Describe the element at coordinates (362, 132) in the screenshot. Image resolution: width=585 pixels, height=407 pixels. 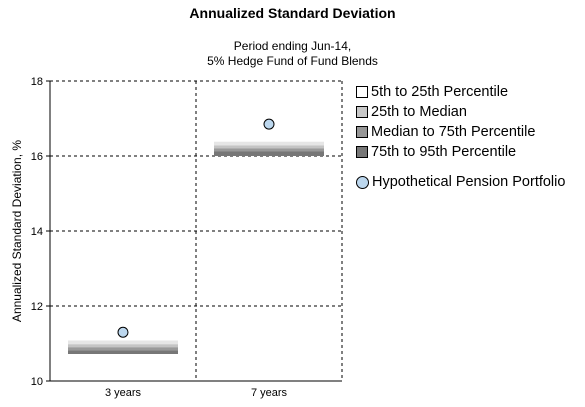
I see `legend-swatch-median-75th` at that location.